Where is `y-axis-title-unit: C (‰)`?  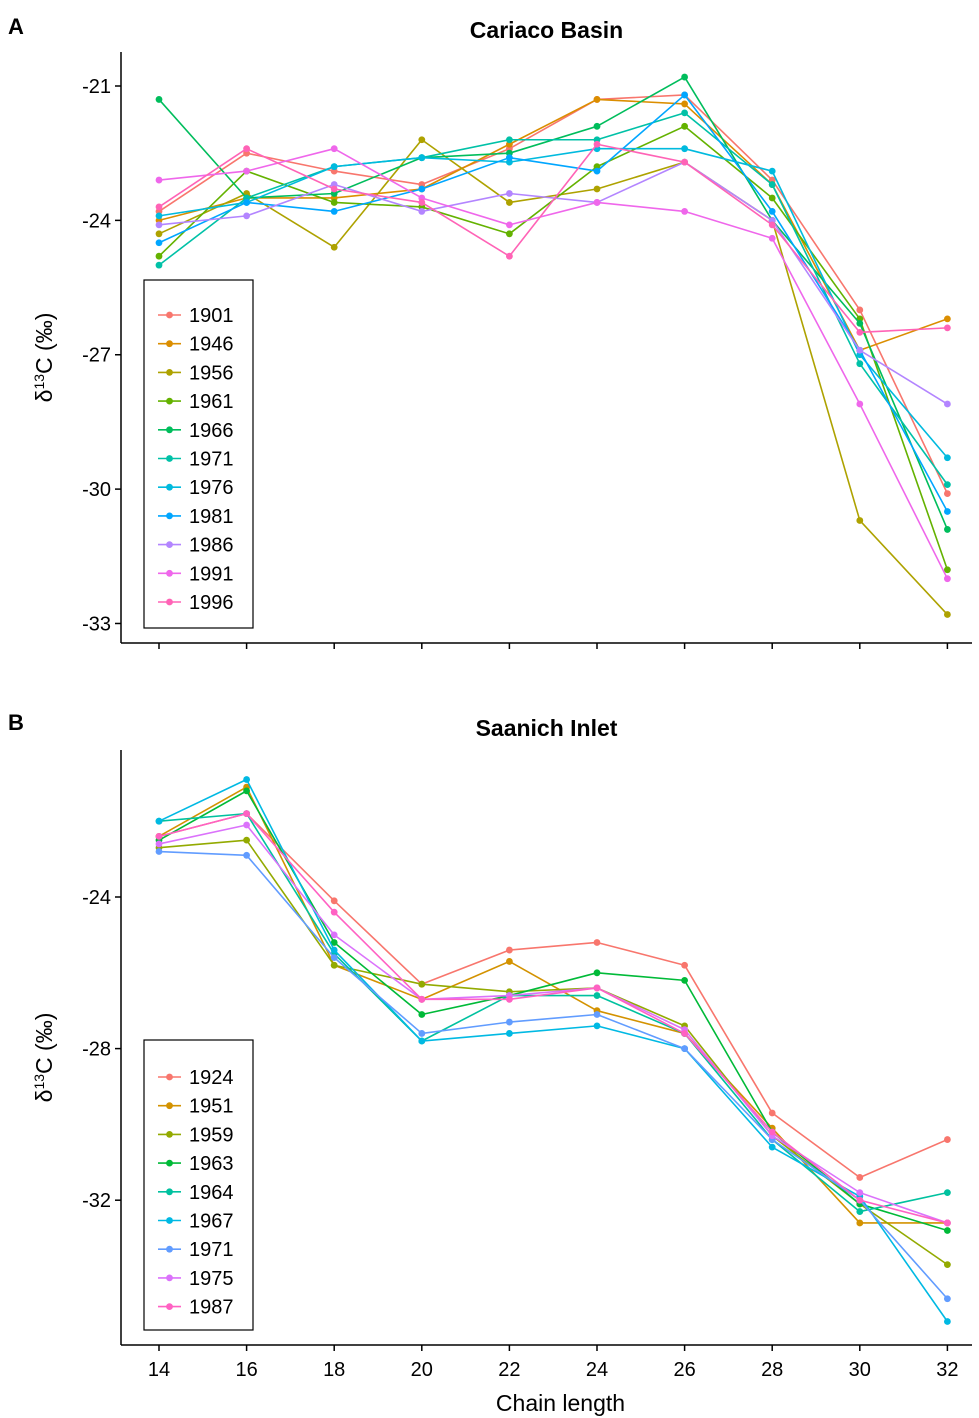
y-axis-title-unit: C (‰) is located at coordinates (44, 343).